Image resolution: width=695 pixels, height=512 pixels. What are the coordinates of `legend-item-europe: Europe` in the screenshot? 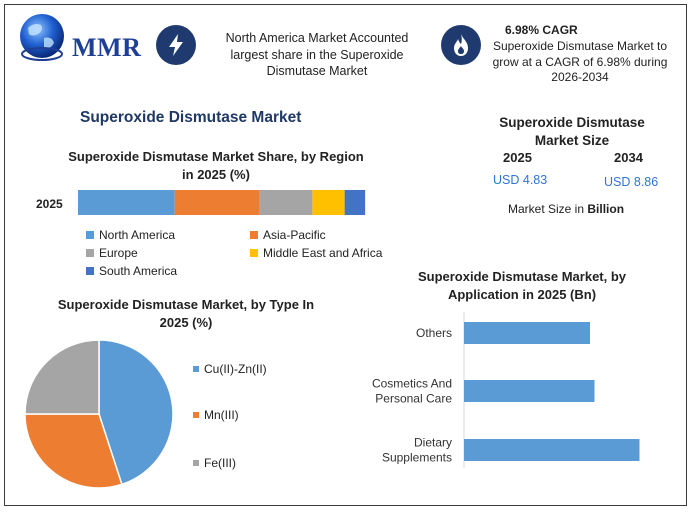 It's located at (112, 253).